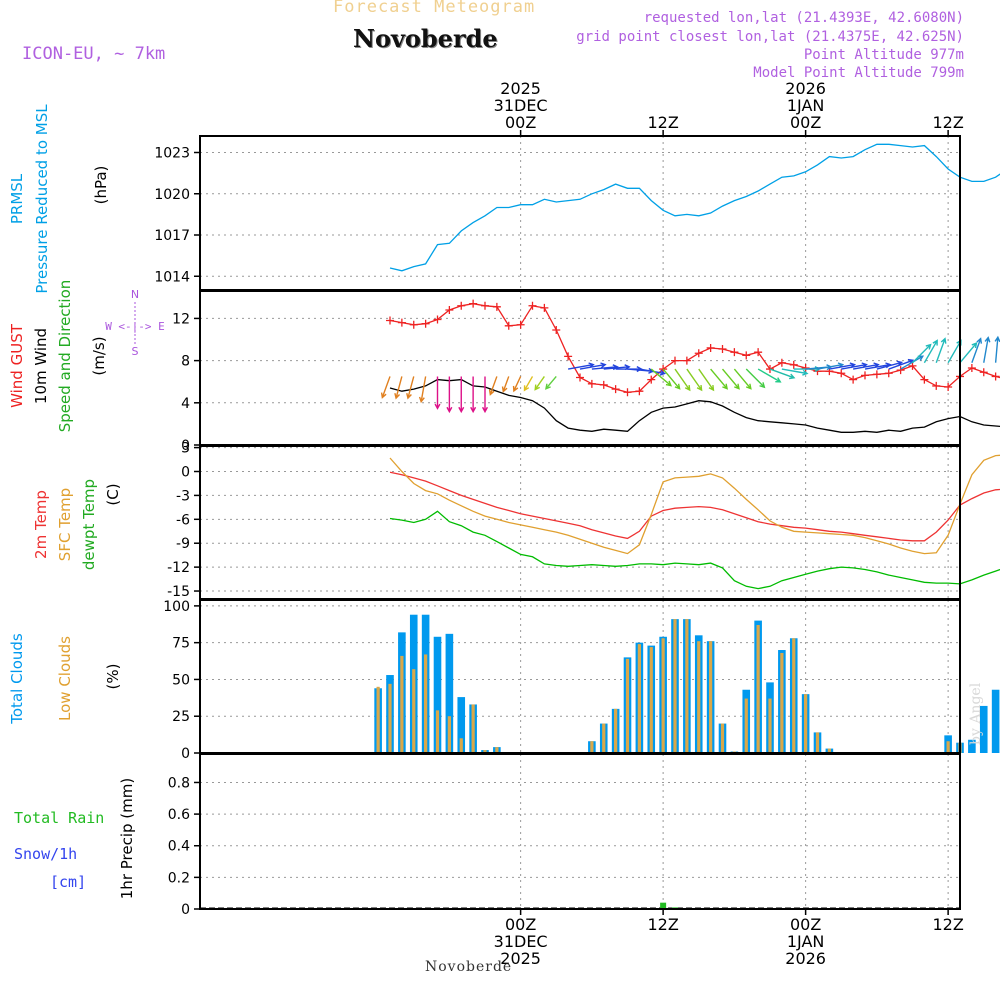  What do you see at coordinates (883, 55) in the screenshot?
I see `point-altitude: Point Altitude 977m` at bounding box center [883, 55].